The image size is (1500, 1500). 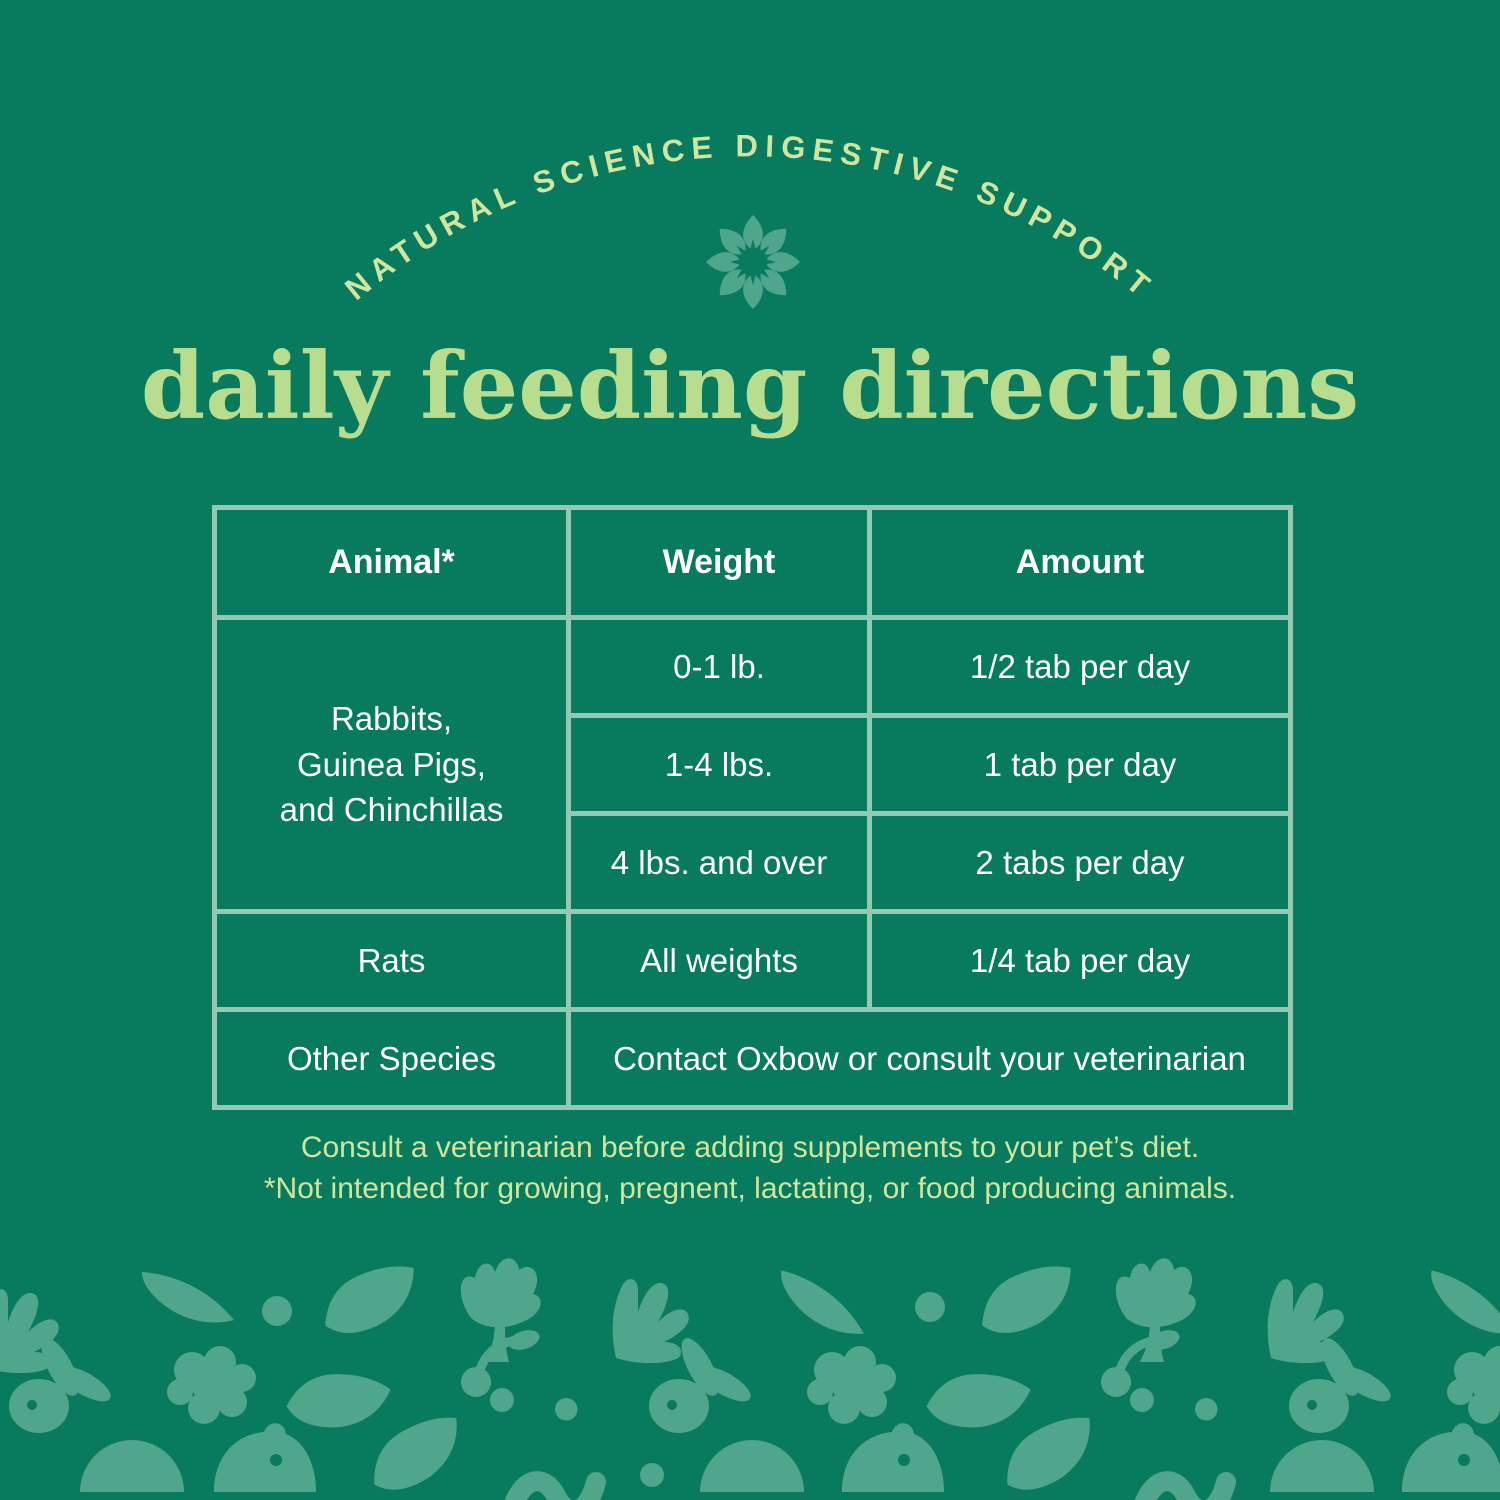 I want to click on amount-cell-2-tabs: 2 tabs per day, so click(x=1080, y=862).